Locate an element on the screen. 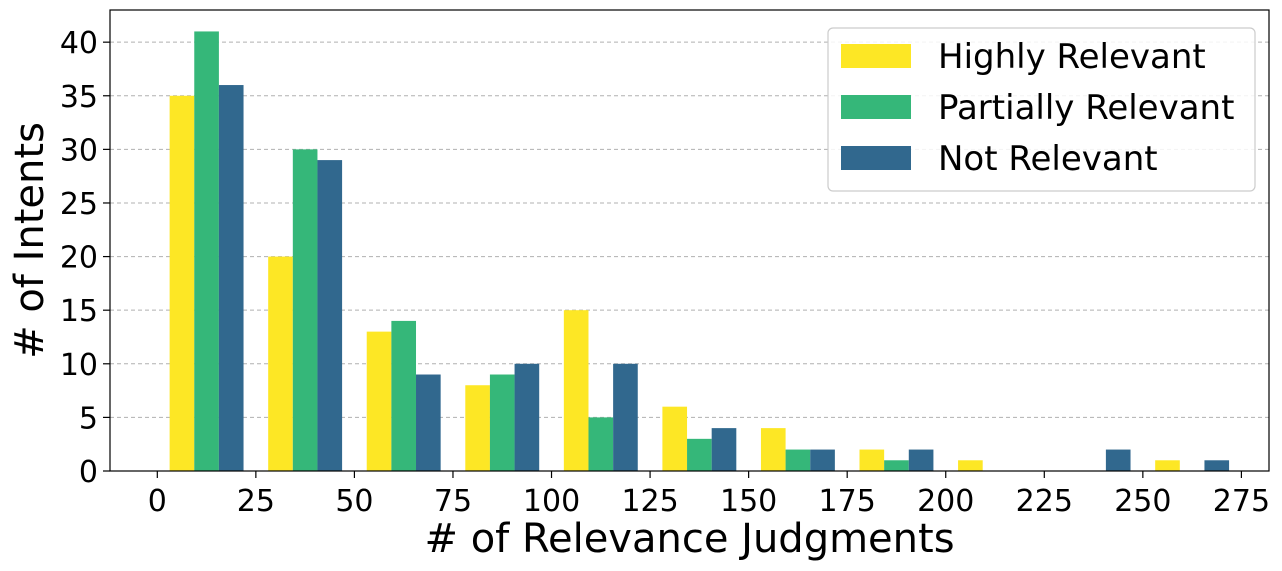  y-tick-label: 40 is located at coordinates (79, 43).